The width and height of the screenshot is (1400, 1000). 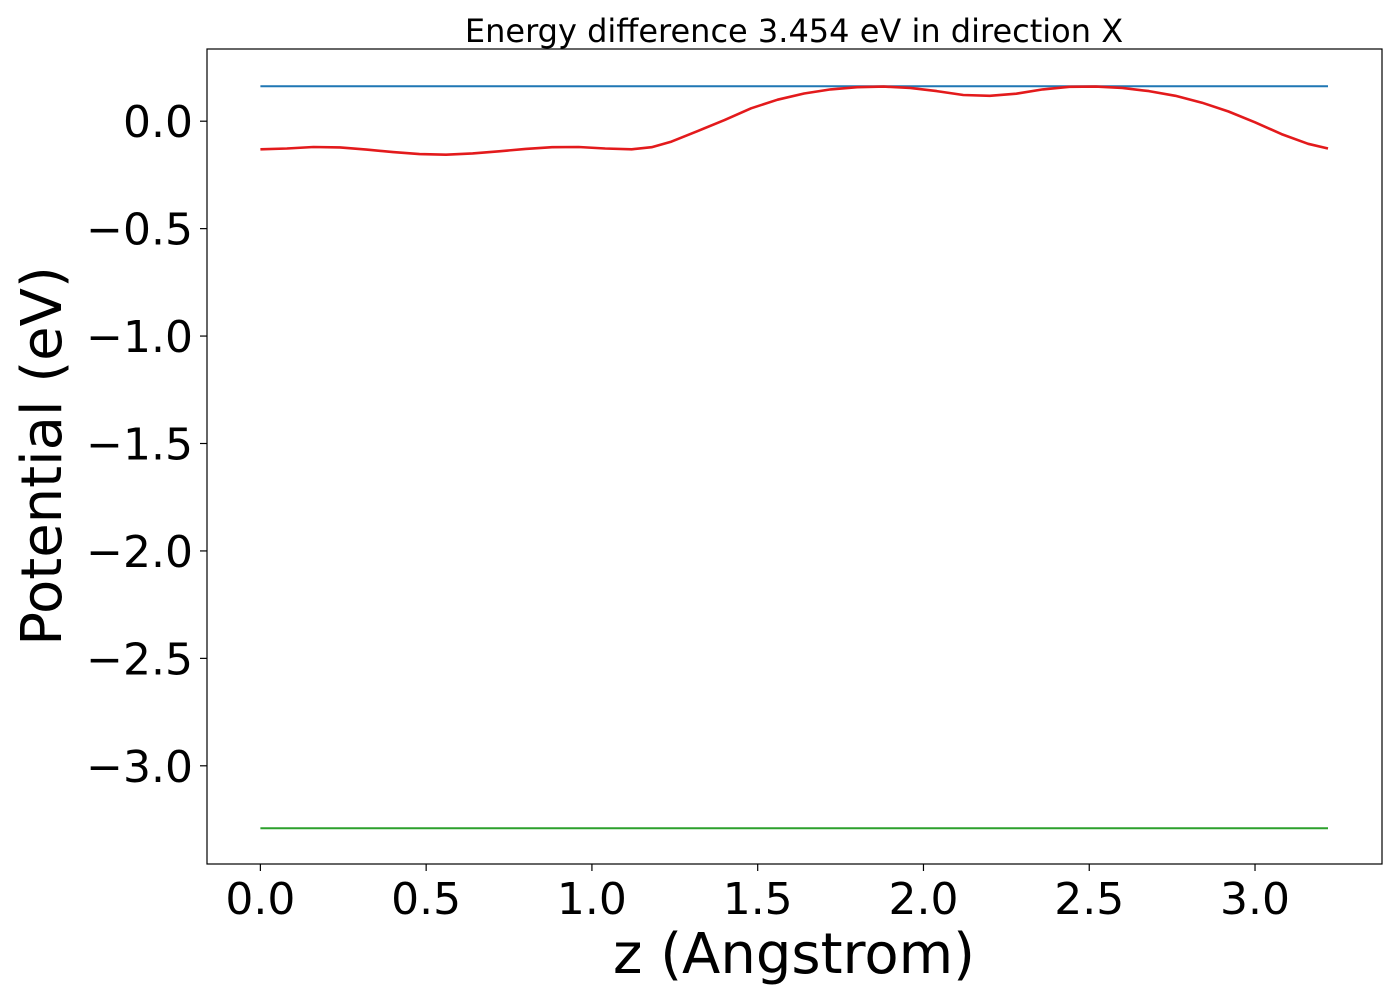 What do you see at coordinates (139, 445) in the screenshot?
I see `y-tick-label: −1.5` at bounding box center [139, 445].